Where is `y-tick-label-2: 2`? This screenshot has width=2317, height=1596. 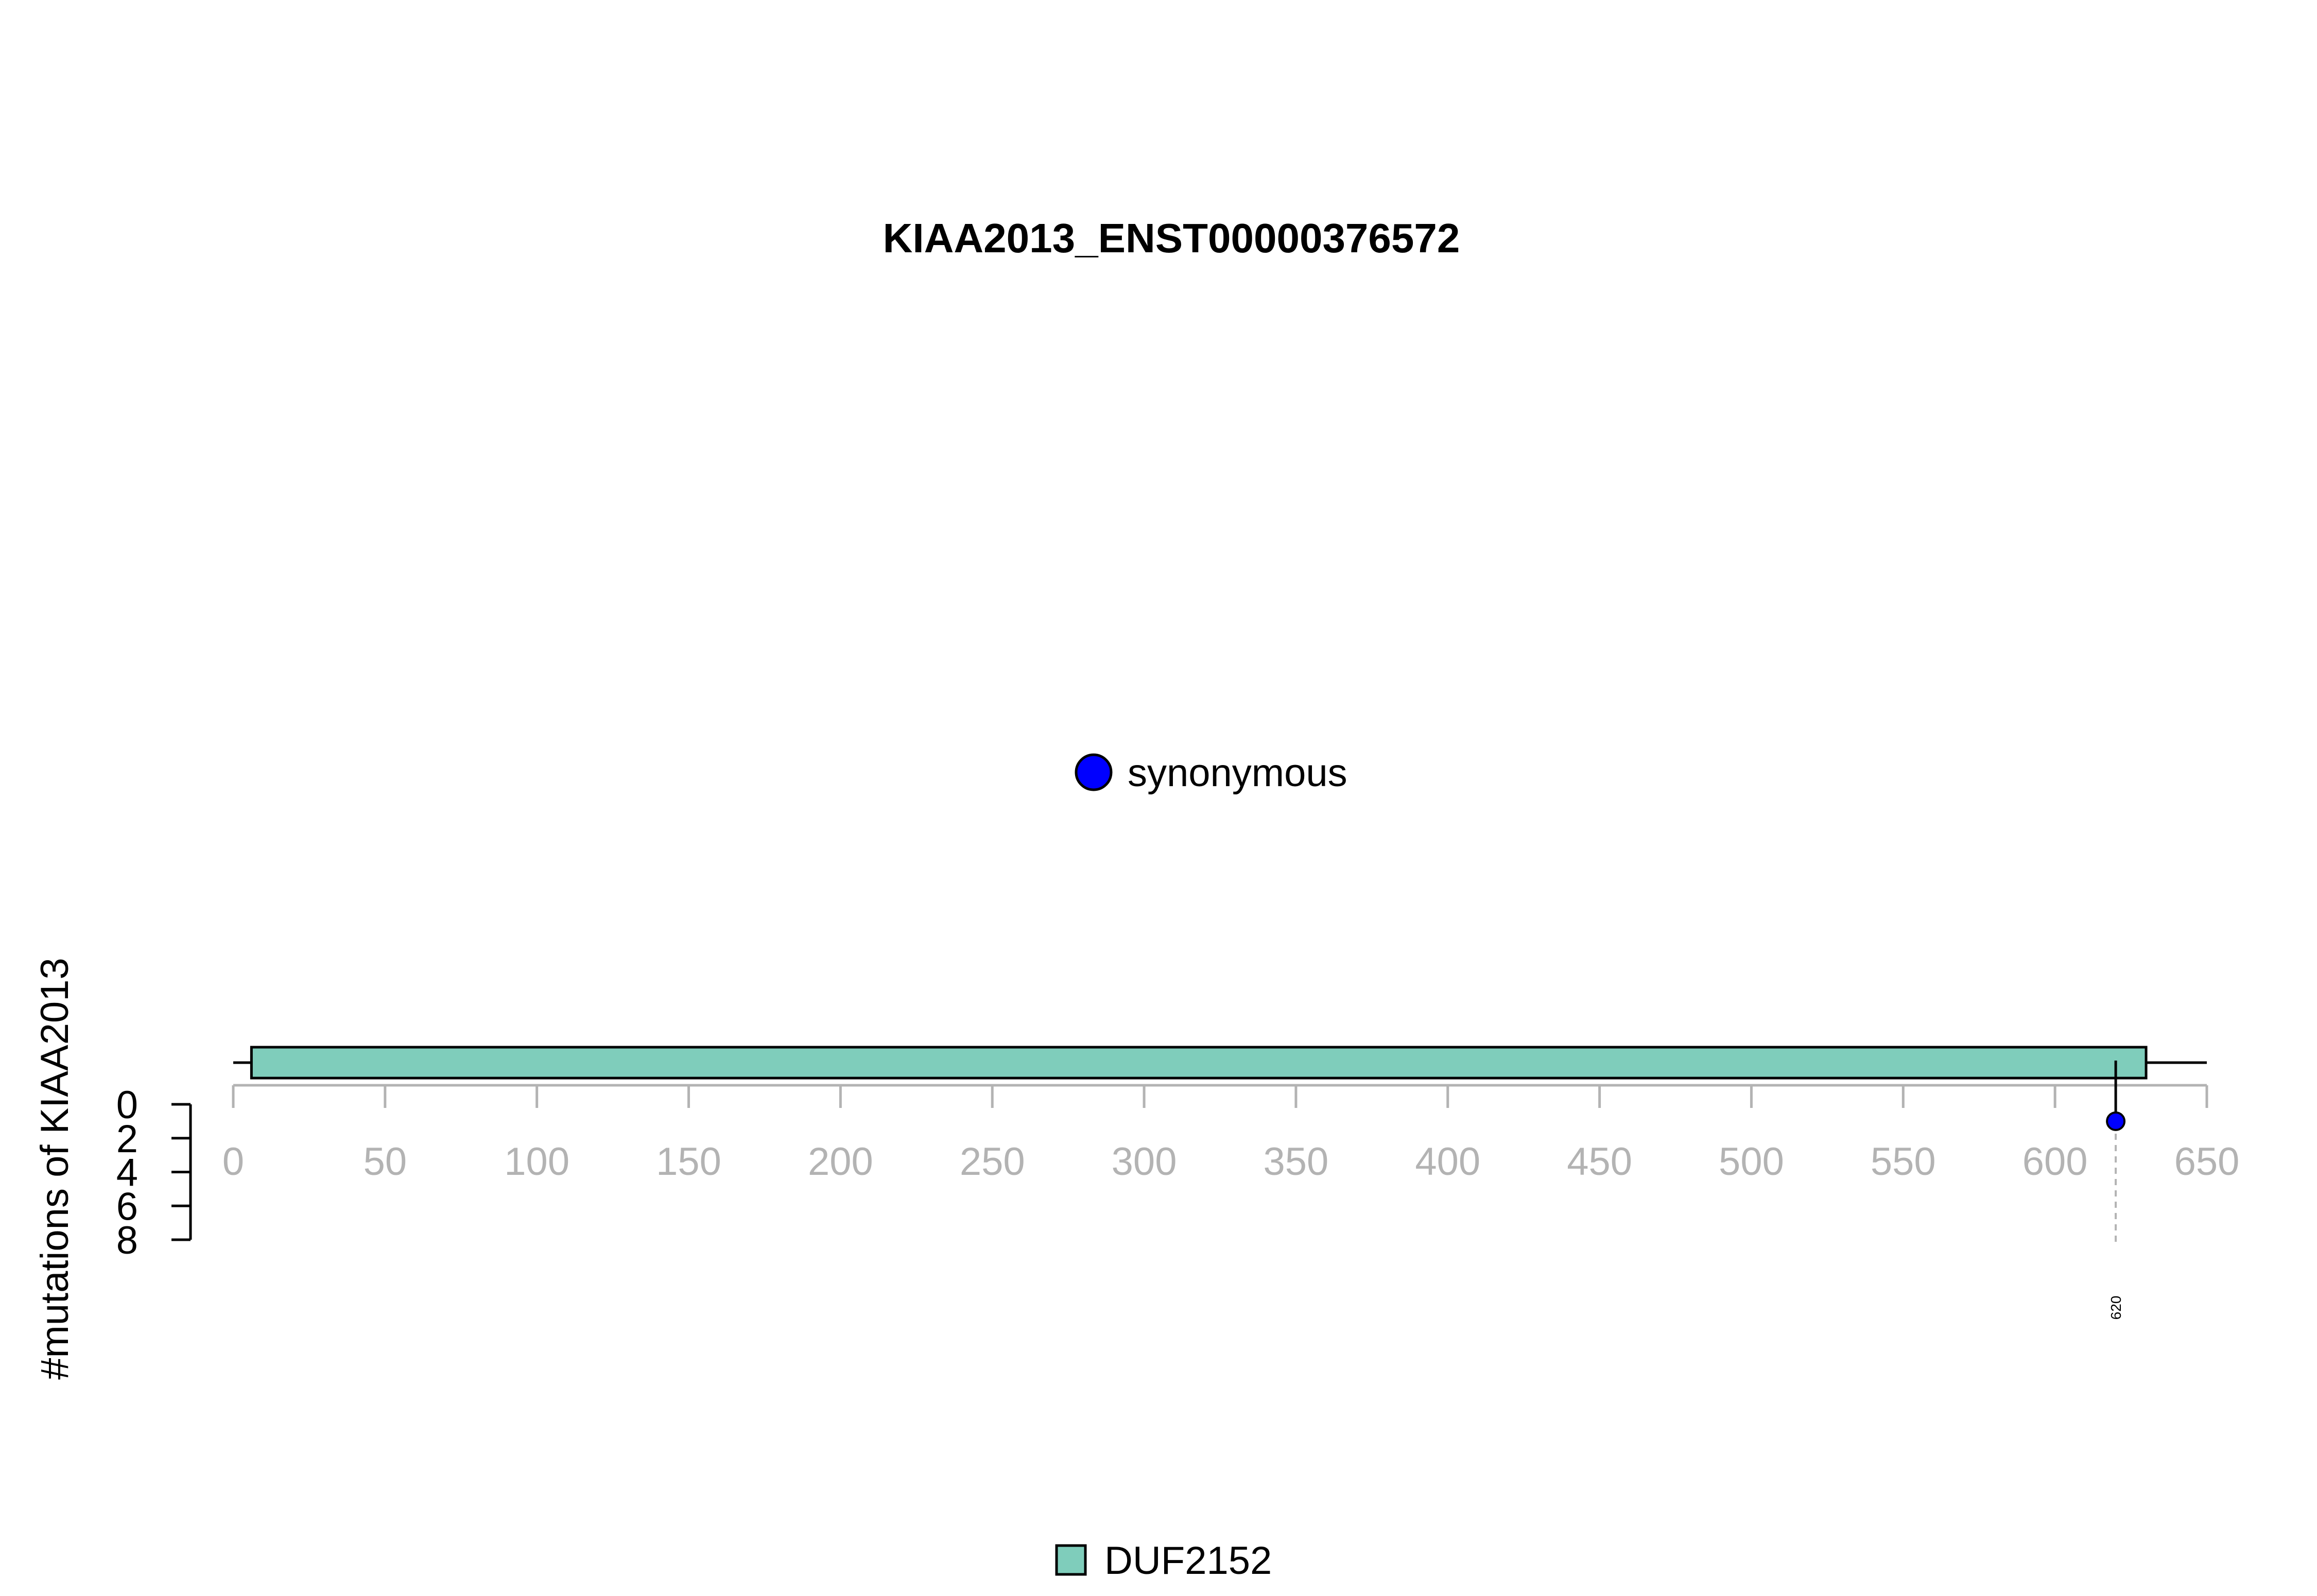
y-tick-label-2: 2 is located at coordinates (127, 1139).